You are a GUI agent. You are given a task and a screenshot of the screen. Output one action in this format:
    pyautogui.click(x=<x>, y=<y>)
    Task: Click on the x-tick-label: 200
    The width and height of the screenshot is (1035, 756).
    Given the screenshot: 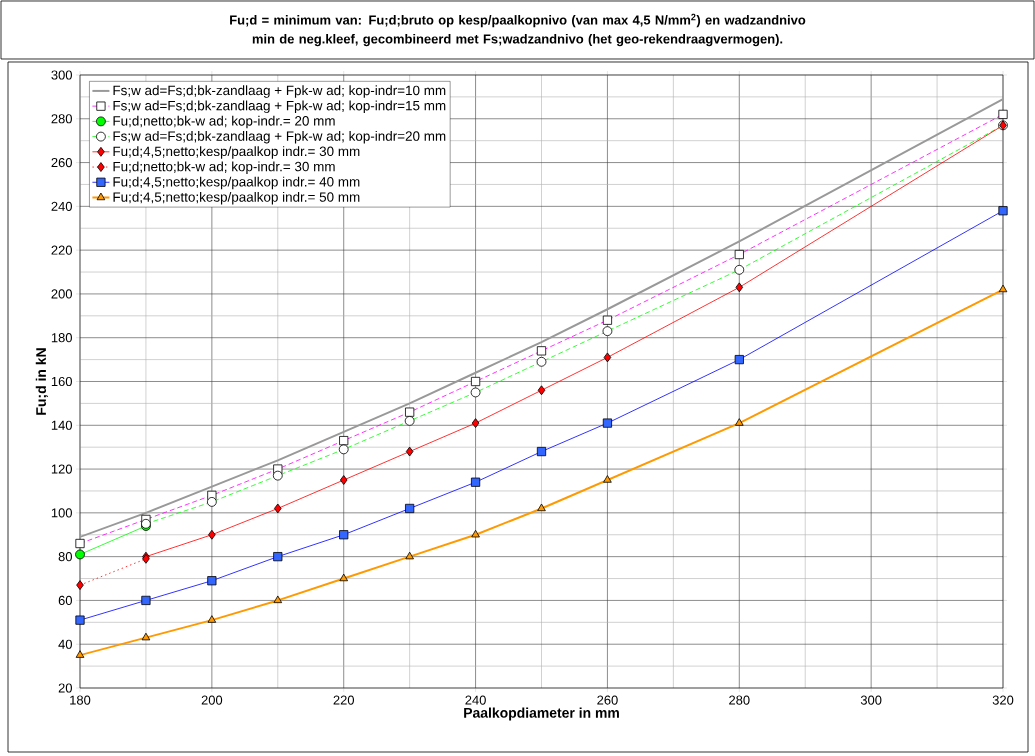 What is the action you would take?
    pyautogui.click(x=212, y=700)
    